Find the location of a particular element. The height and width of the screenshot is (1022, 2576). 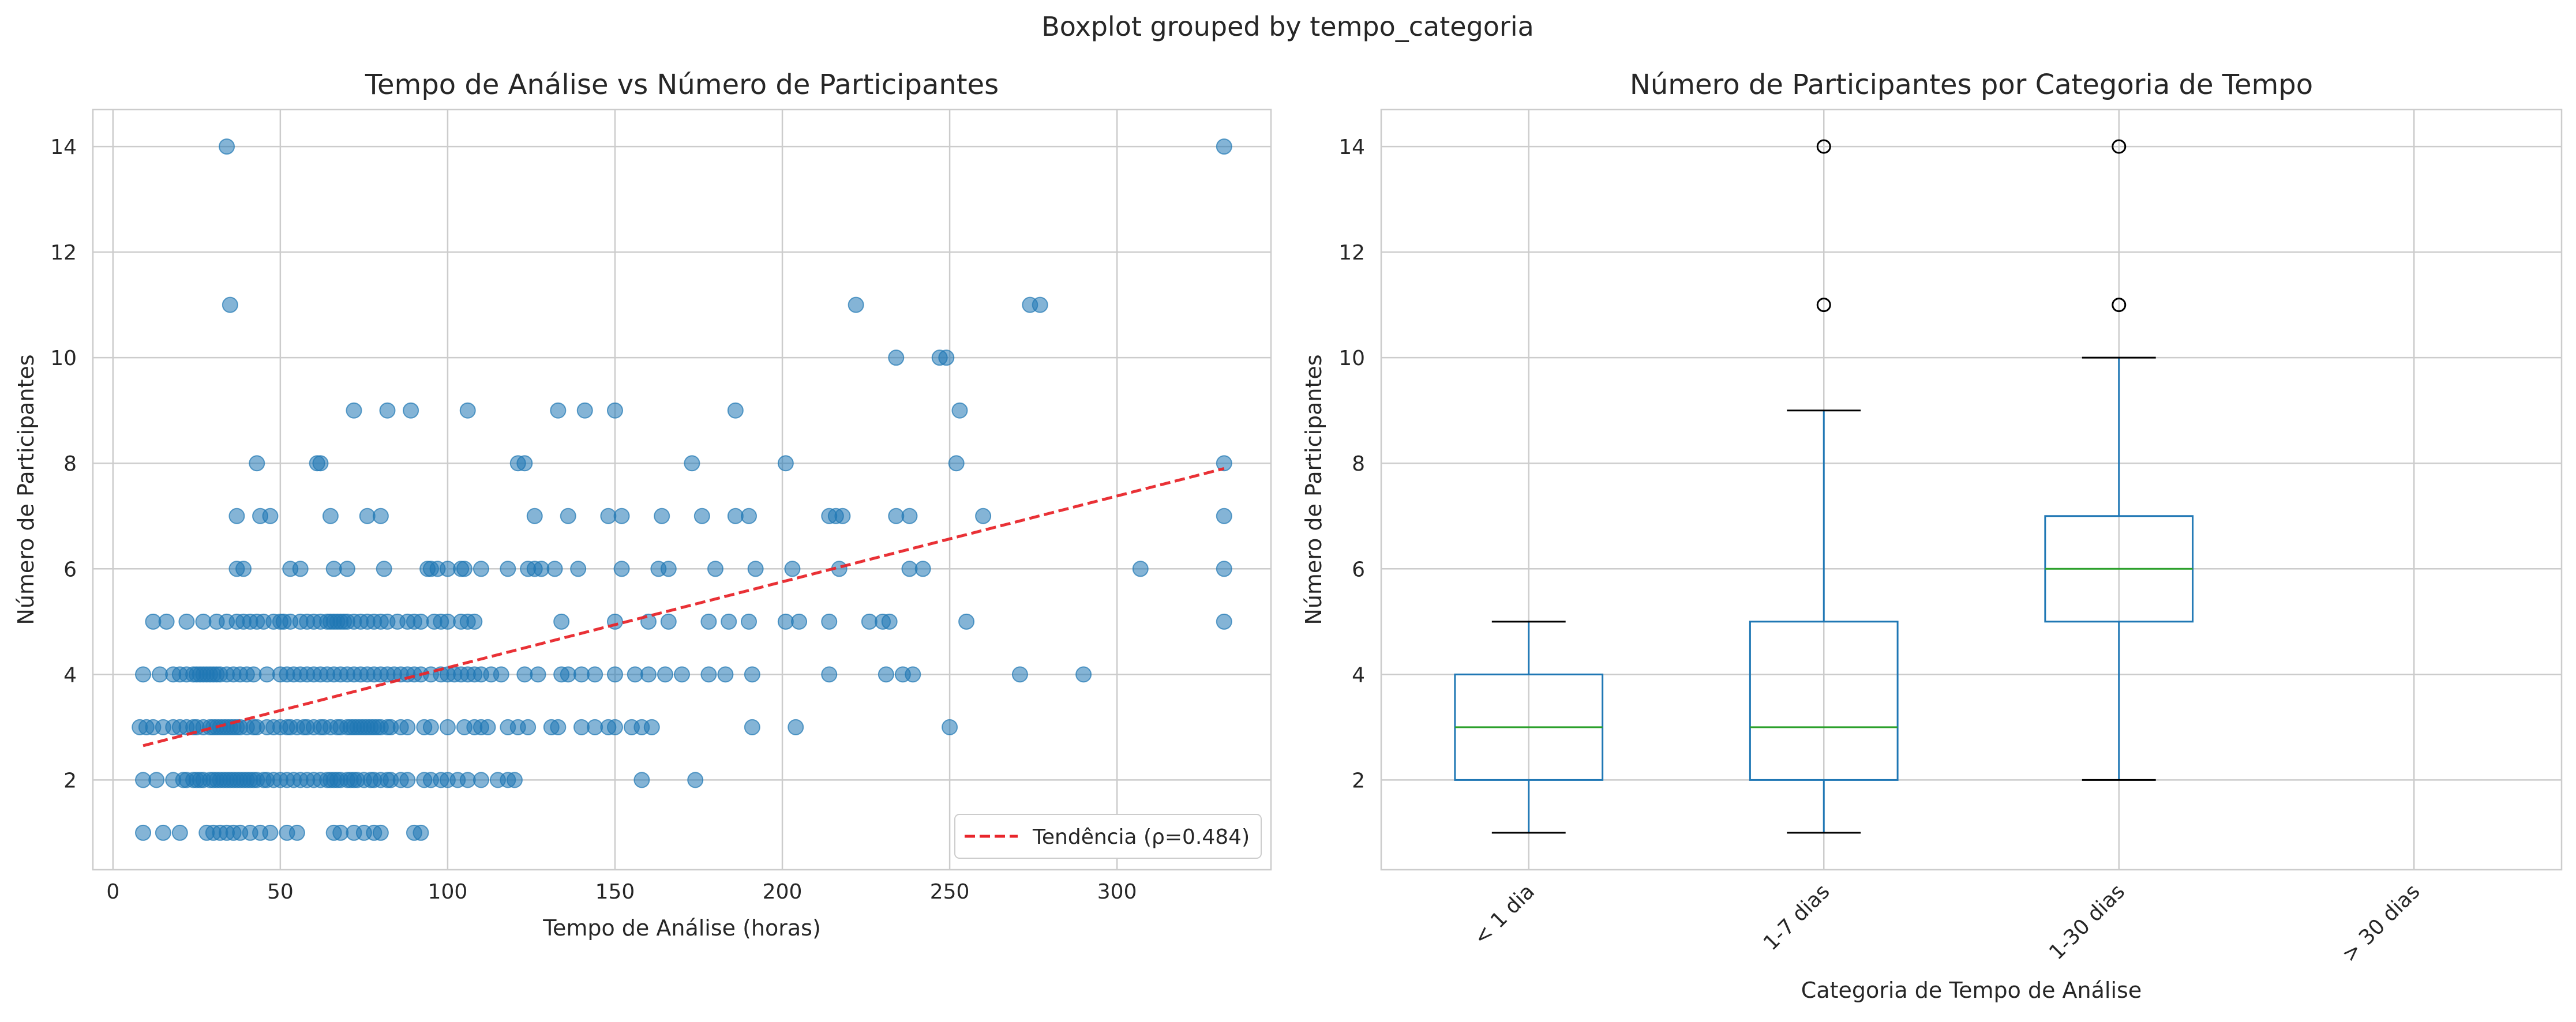

figure-suptitle: Boxplot grouped by tempo_categoria is located at coordinates (1287, 26).